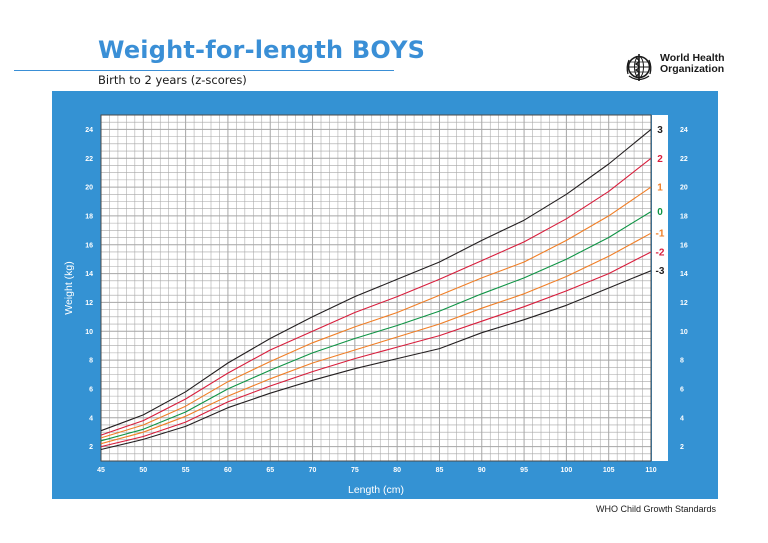 This screenshot has height=543, width=768. Describe the element at coordinates (262, 50) in the screenshot. I see `chart-title: Weight-for-length BOYS` at that location.